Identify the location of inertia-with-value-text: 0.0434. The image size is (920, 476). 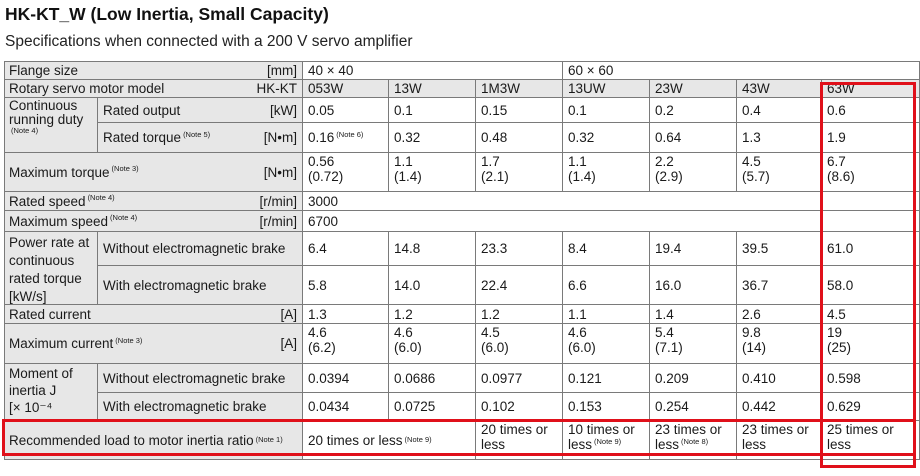
(328, 406).